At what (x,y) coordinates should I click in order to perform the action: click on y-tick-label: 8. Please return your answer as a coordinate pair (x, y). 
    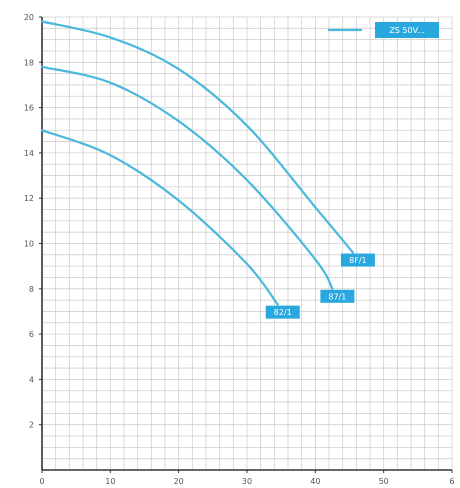
    Looking at the image, I should click on (31, 289).